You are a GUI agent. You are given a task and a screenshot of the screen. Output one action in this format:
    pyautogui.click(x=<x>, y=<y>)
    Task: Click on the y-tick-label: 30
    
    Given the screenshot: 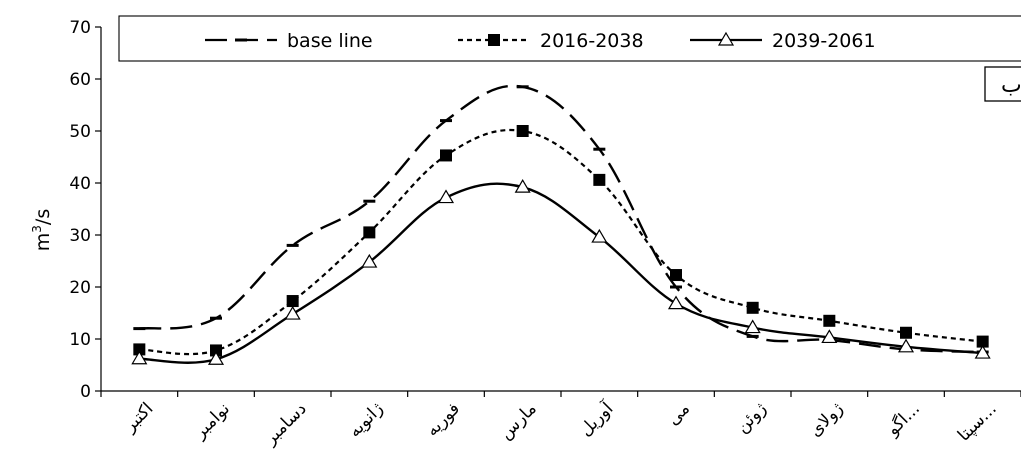 What is the action you would take?
    pyautogui.click(x=80, y=236)
    